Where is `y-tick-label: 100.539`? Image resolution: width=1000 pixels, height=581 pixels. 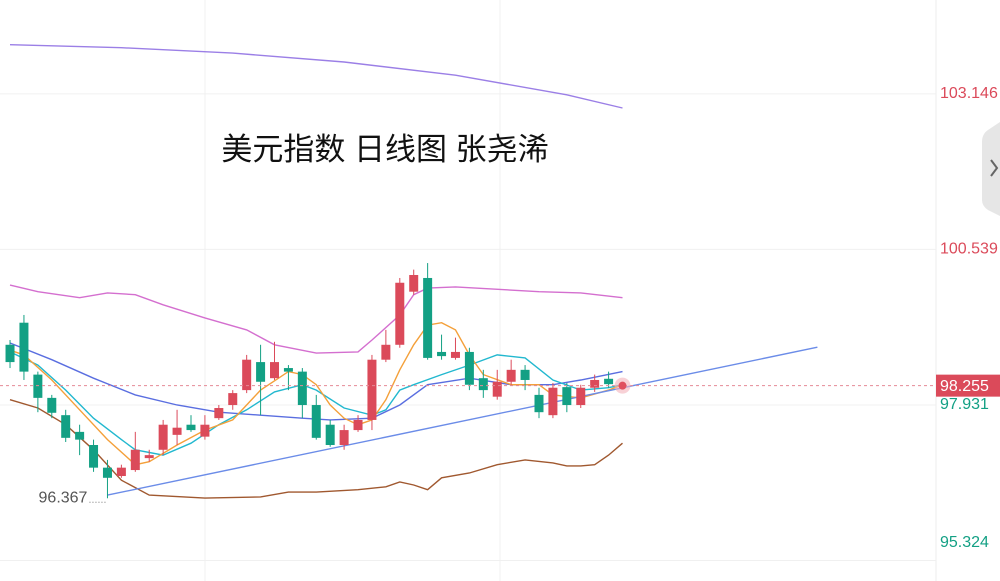 y-tick-label: 100.539 is located at coordinates (969, 249).